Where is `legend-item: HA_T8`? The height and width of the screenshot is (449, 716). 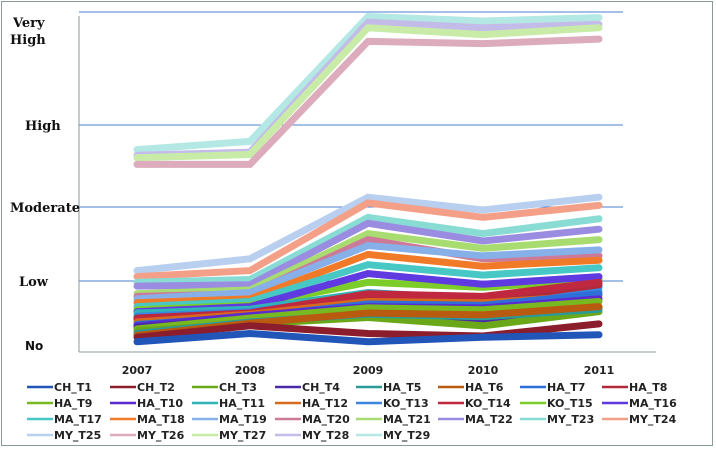 legend-item: HA_T8 is located at coordinates (634, 387).